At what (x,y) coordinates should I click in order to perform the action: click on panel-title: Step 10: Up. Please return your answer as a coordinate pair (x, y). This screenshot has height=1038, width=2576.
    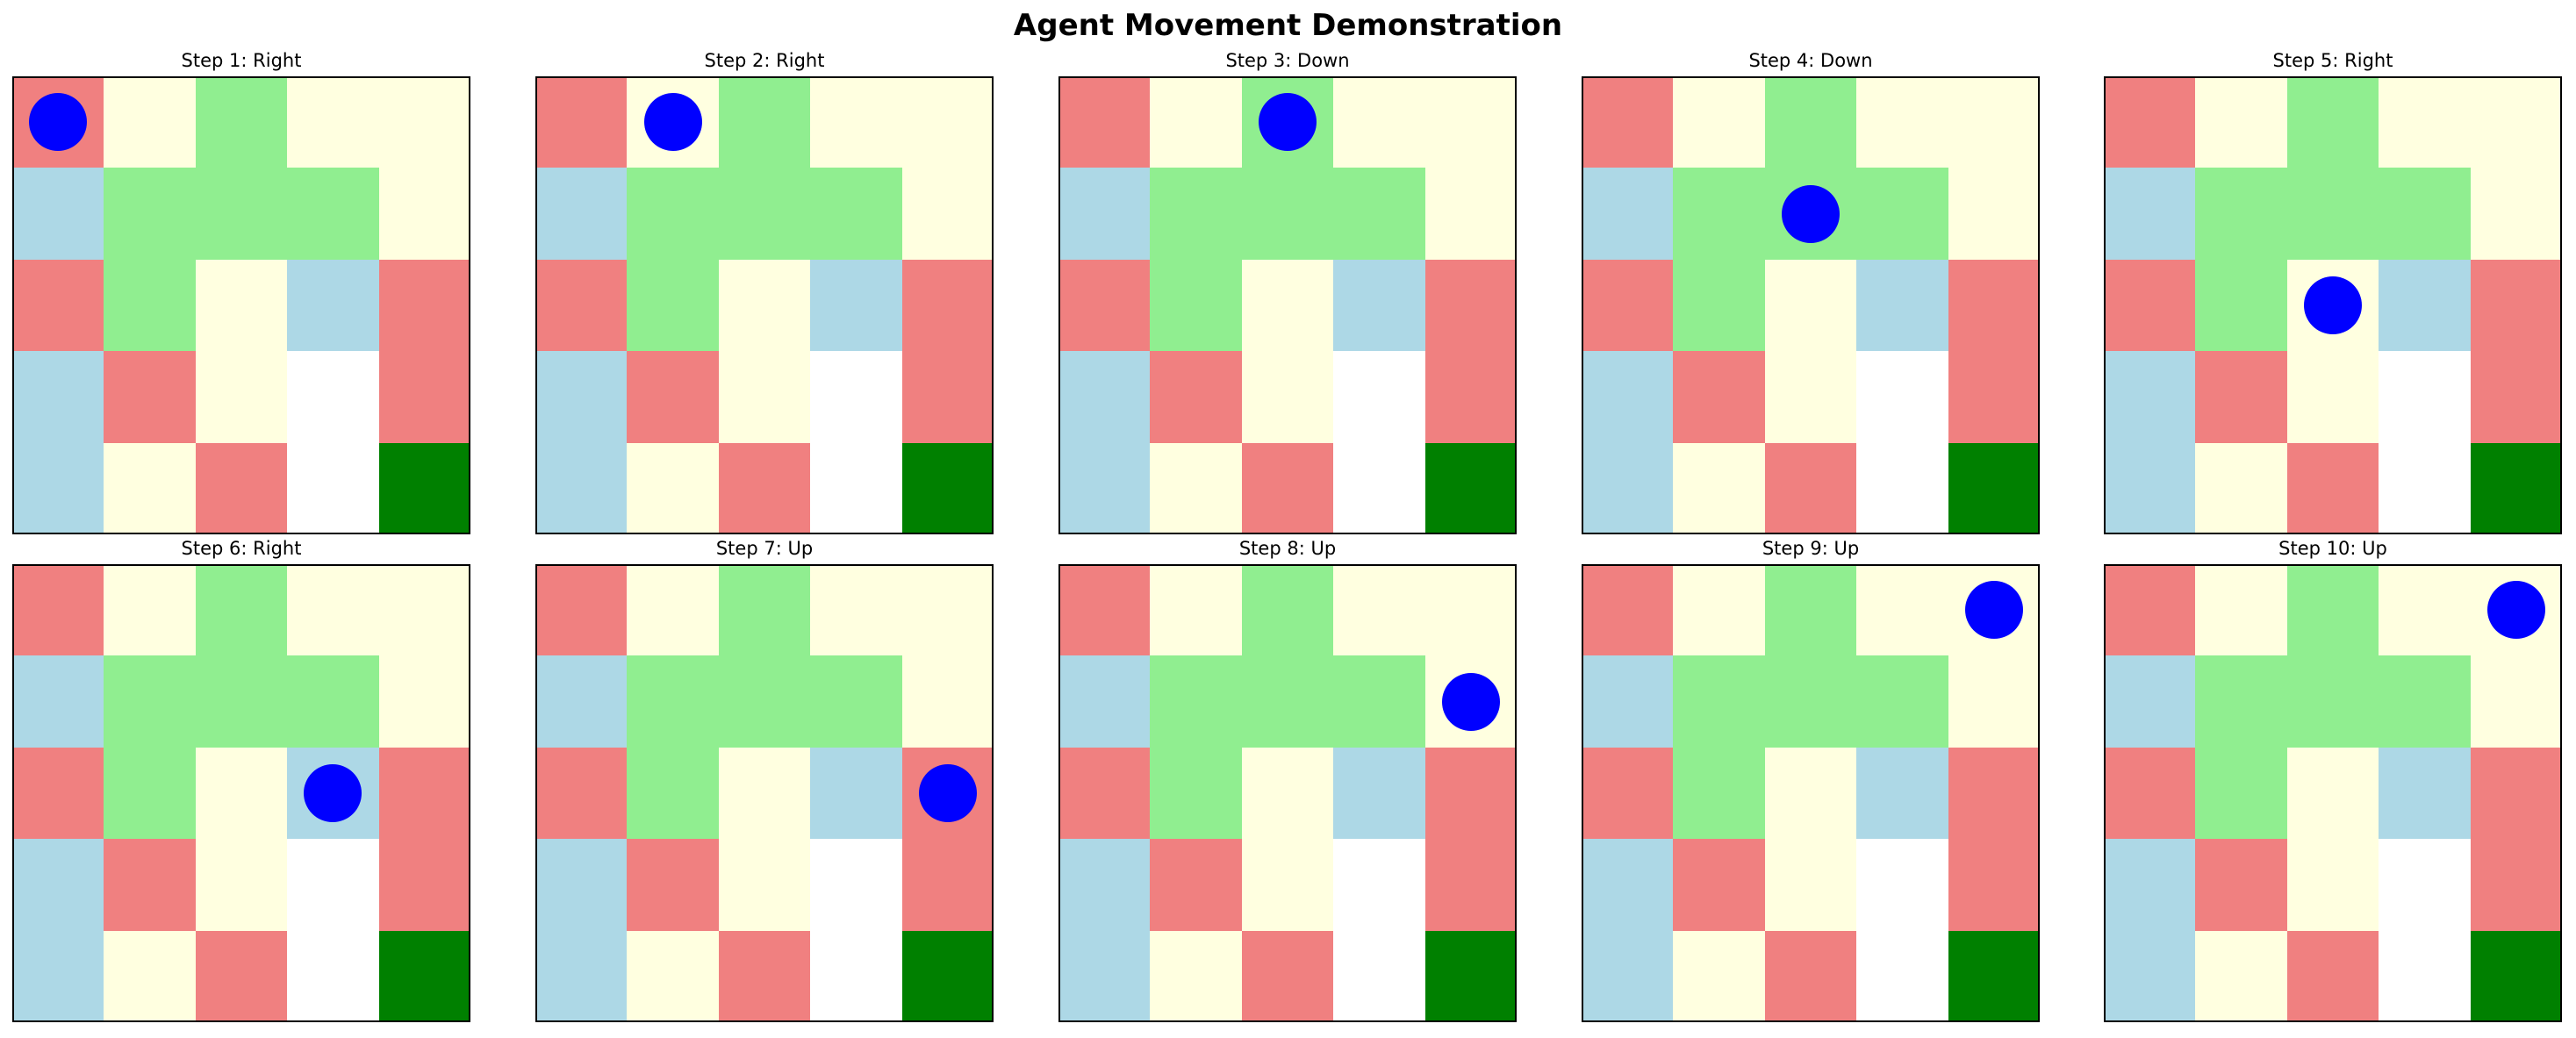
    Looking at the image, I should click on (2332, 548).